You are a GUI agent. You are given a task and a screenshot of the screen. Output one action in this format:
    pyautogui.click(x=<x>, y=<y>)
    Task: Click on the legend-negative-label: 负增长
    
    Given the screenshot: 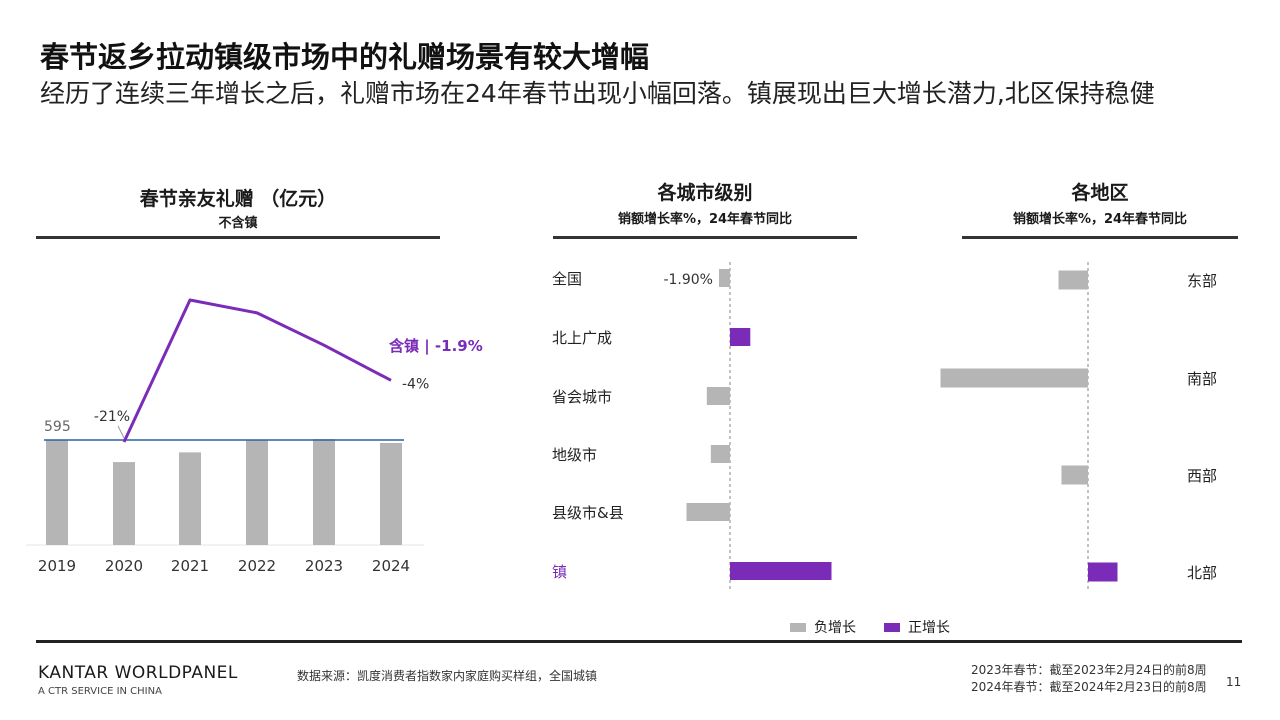 What is the action you would take?
    pyautogui.click(x=835, y=628)
    